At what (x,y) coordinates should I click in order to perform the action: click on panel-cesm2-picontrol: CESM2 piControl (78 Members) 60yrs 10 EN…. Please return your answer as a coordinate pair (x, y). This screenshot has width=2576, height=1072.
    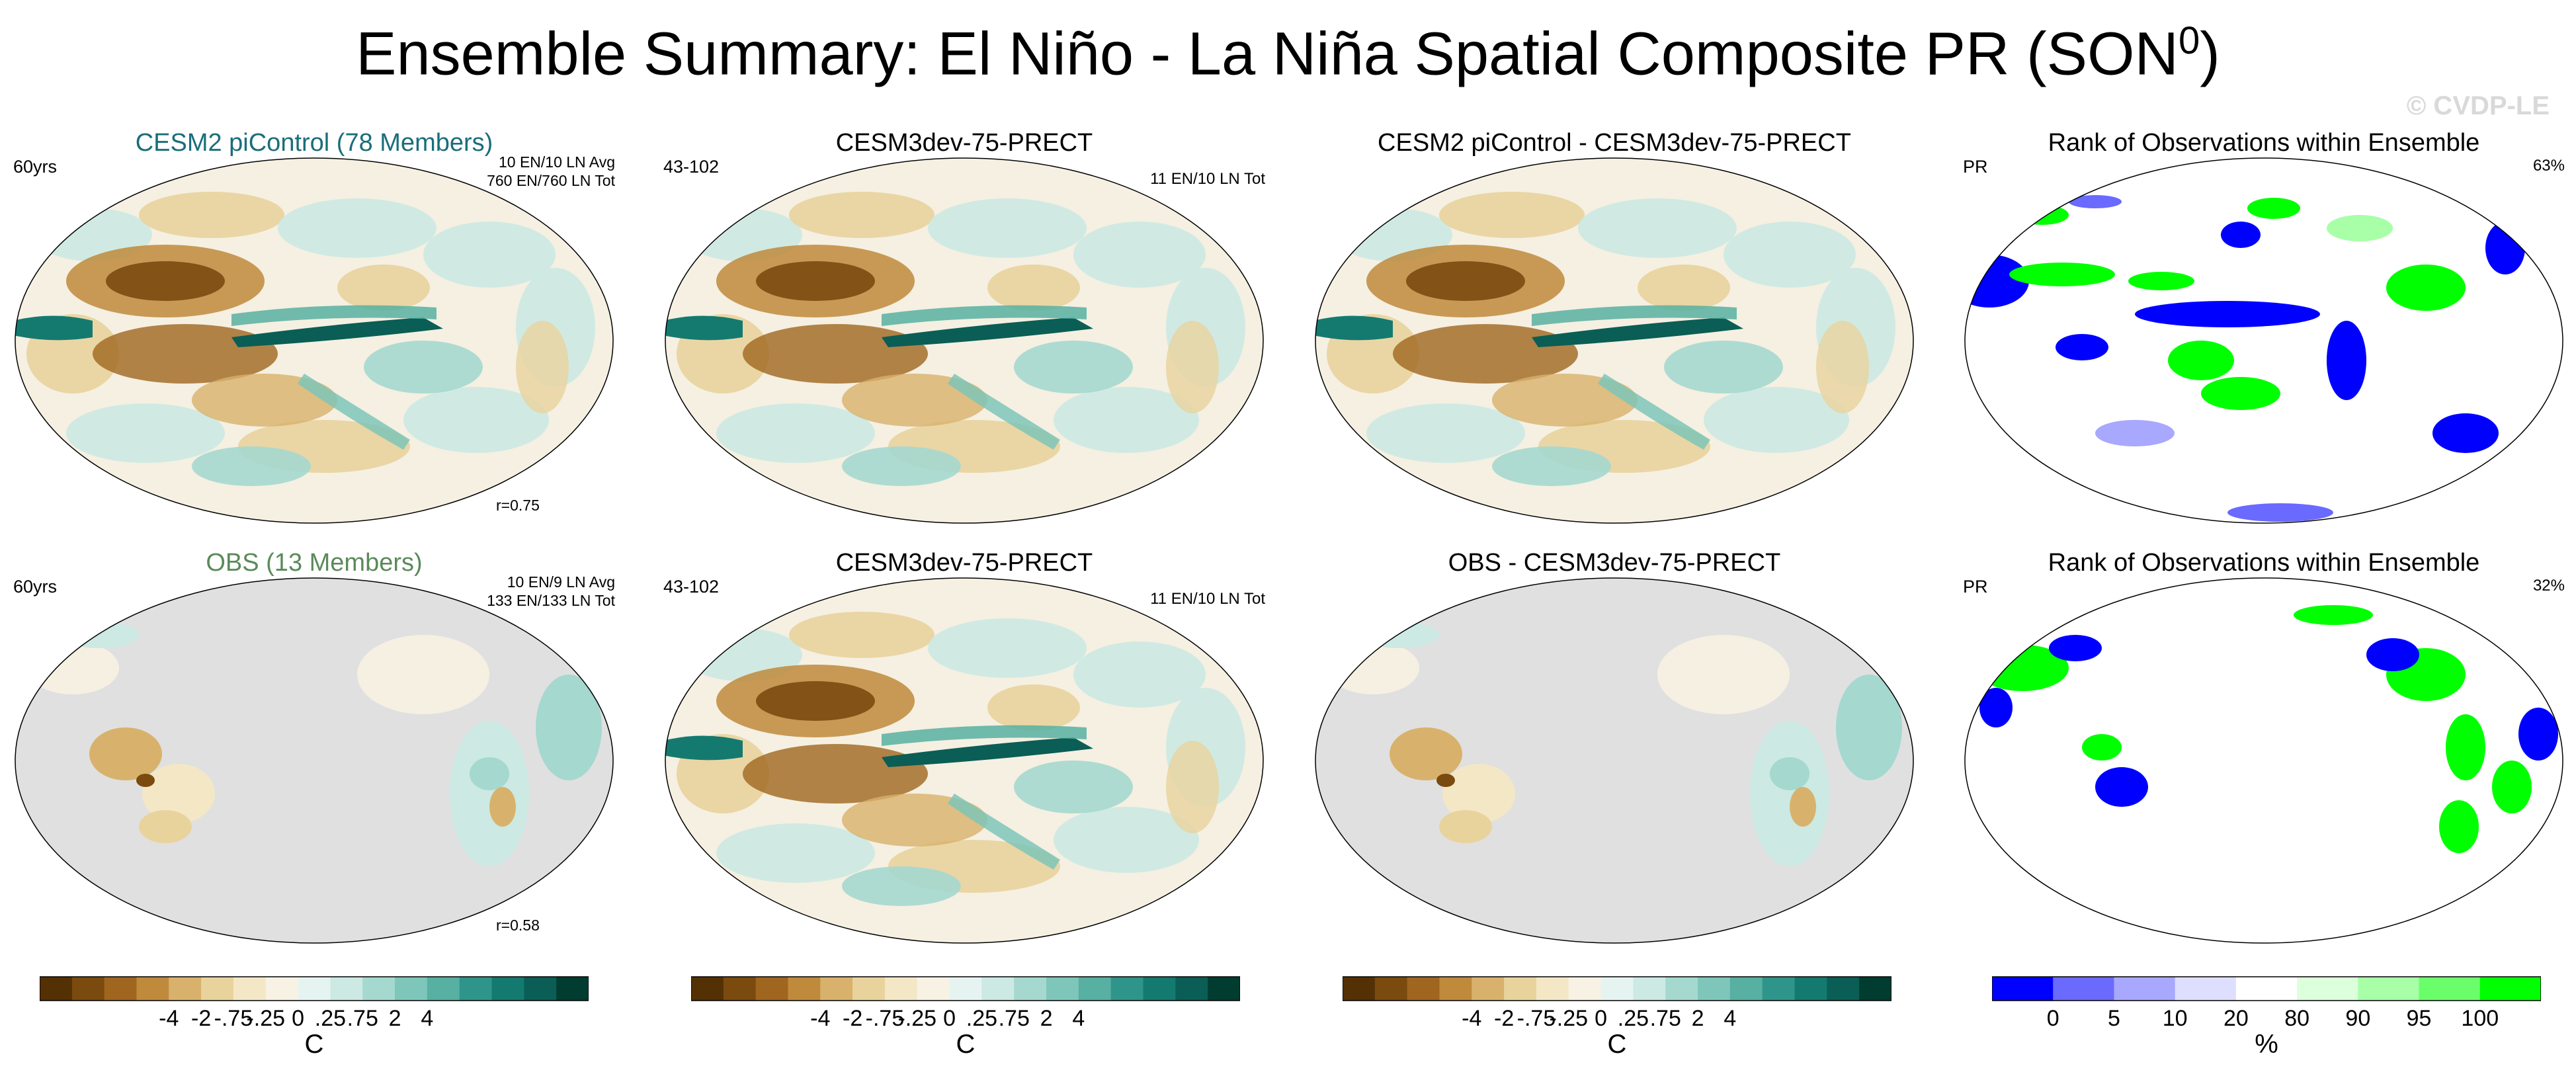
    Looking at the image, I should click on (314, 327).